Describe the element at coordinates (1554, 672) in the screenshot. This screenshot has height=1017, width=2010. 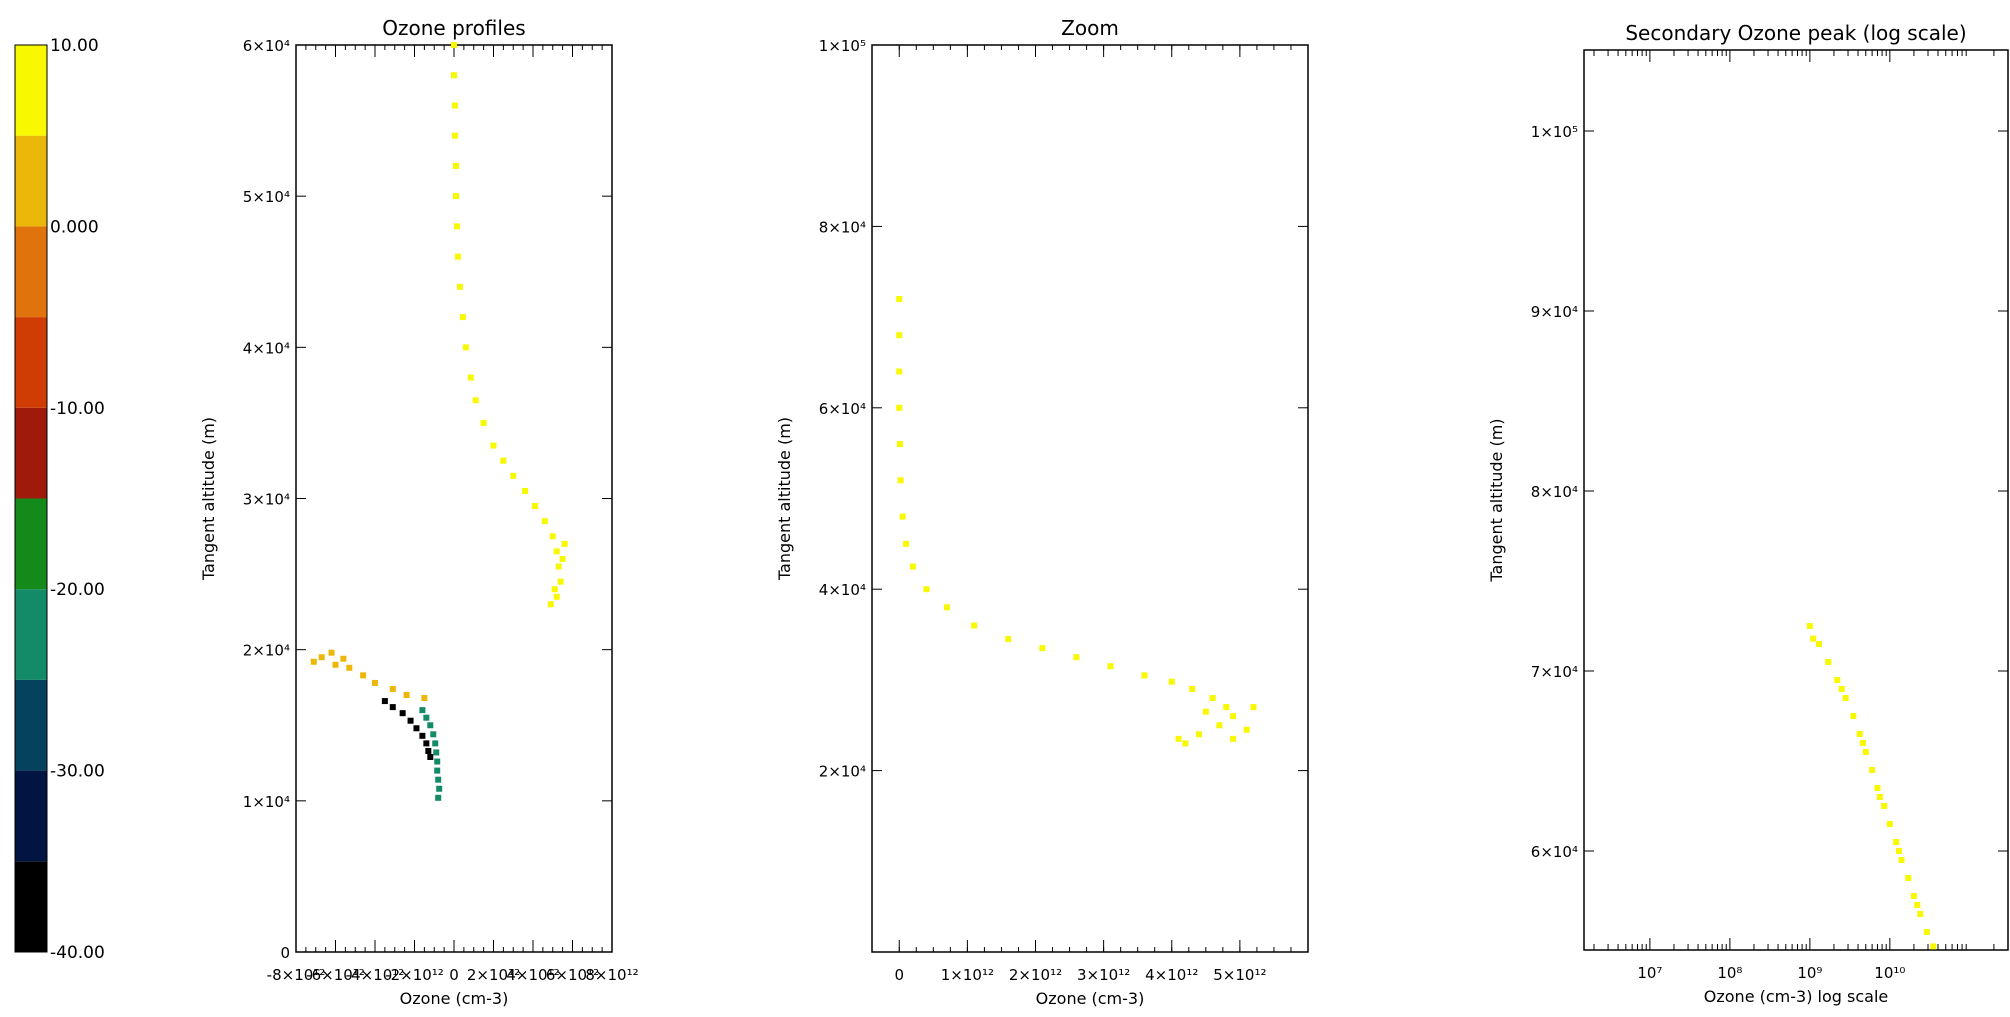
I see `y-tick-label: 7×10⁴` at that location.